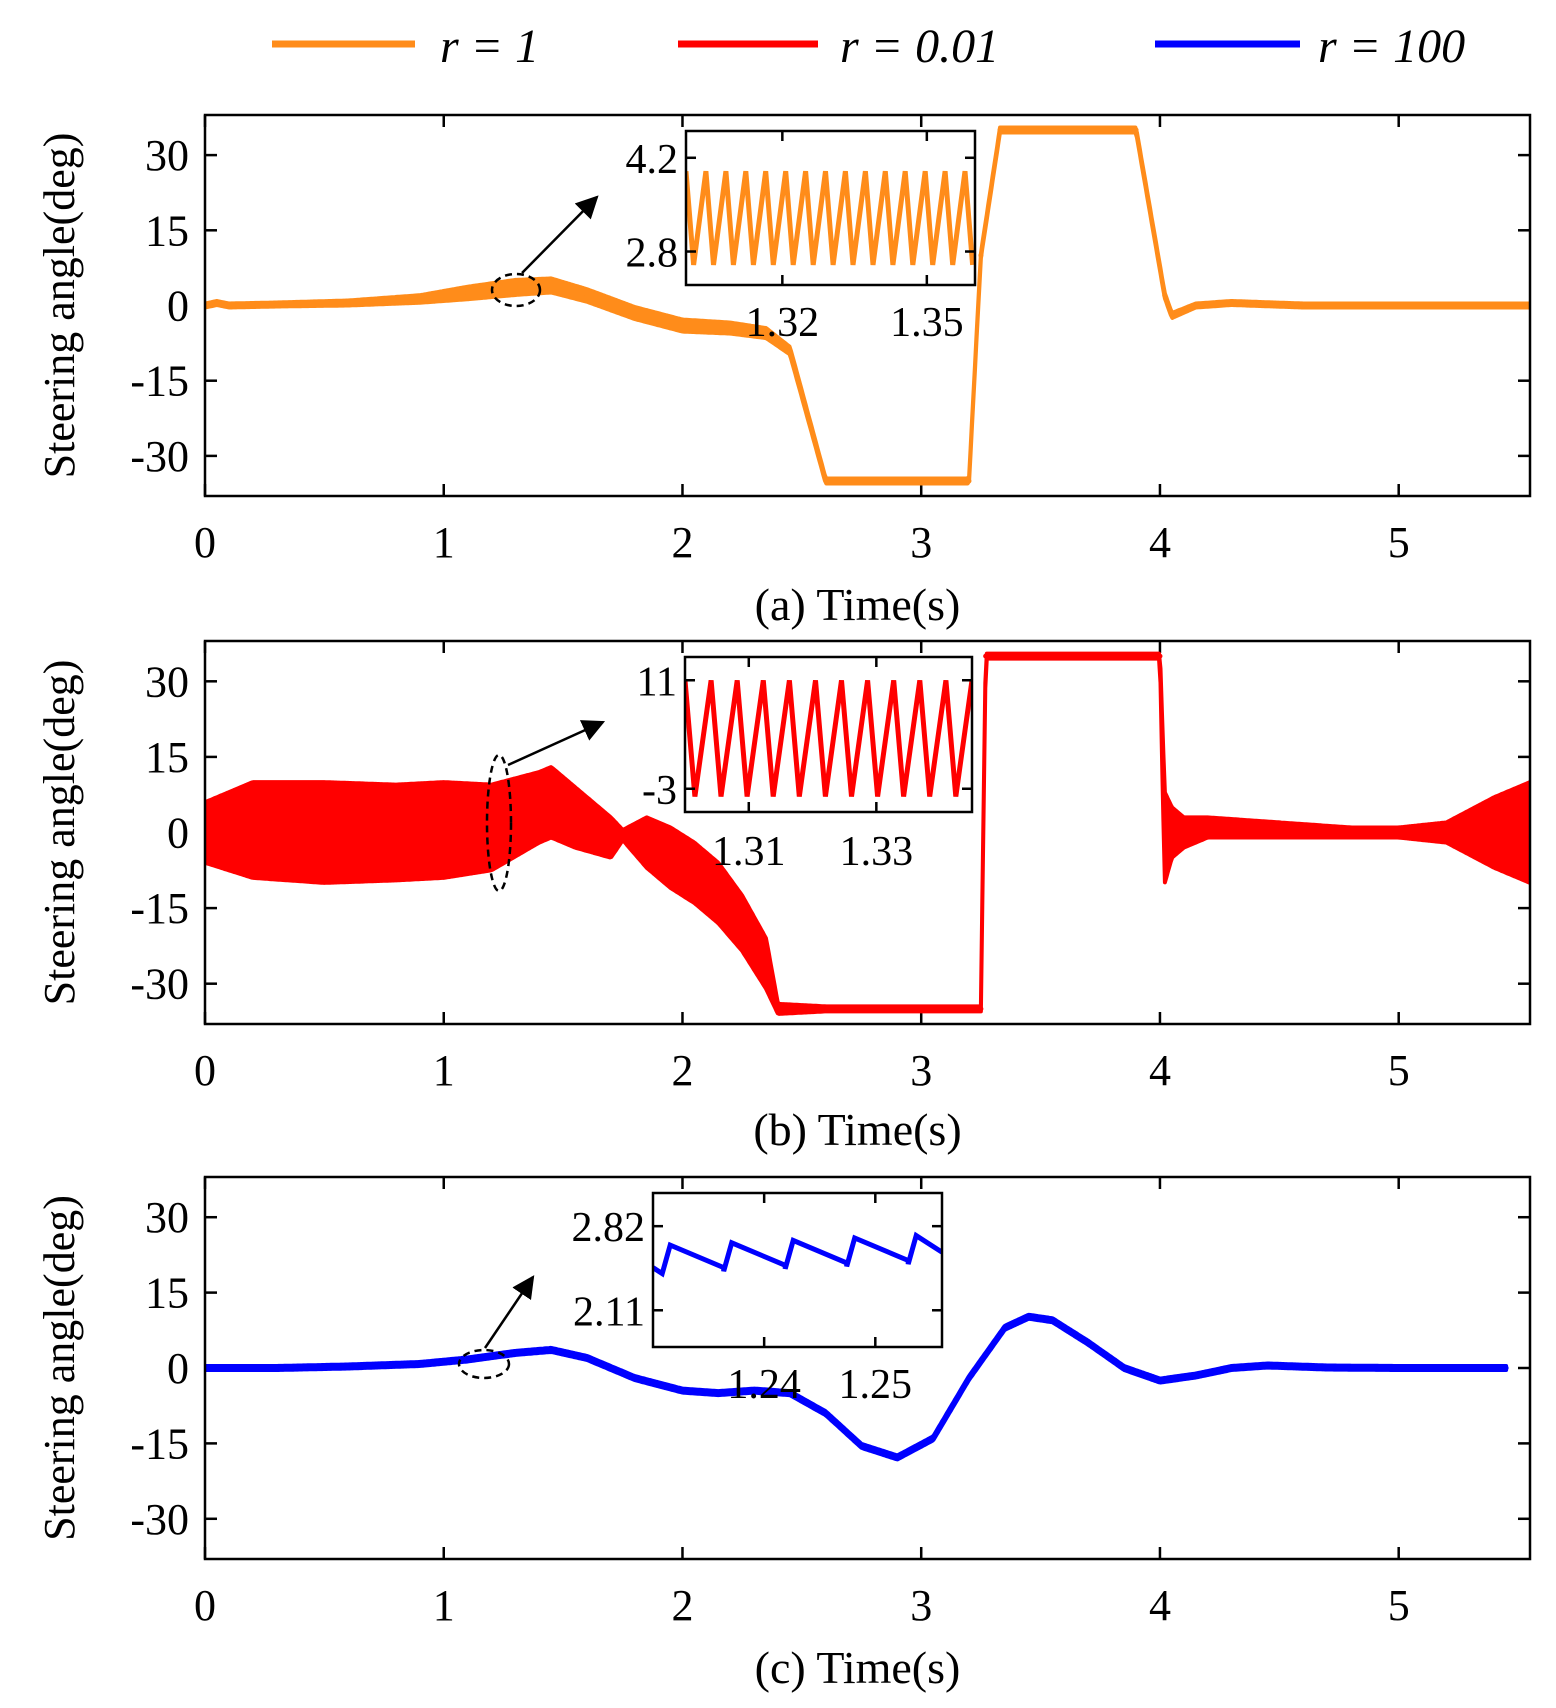 This screenshot has width=1556, height=1708. Describe the element at coordinates (858, 604) in the screenshot. I see `x-axis-label: (a) Time(s)` at that location.